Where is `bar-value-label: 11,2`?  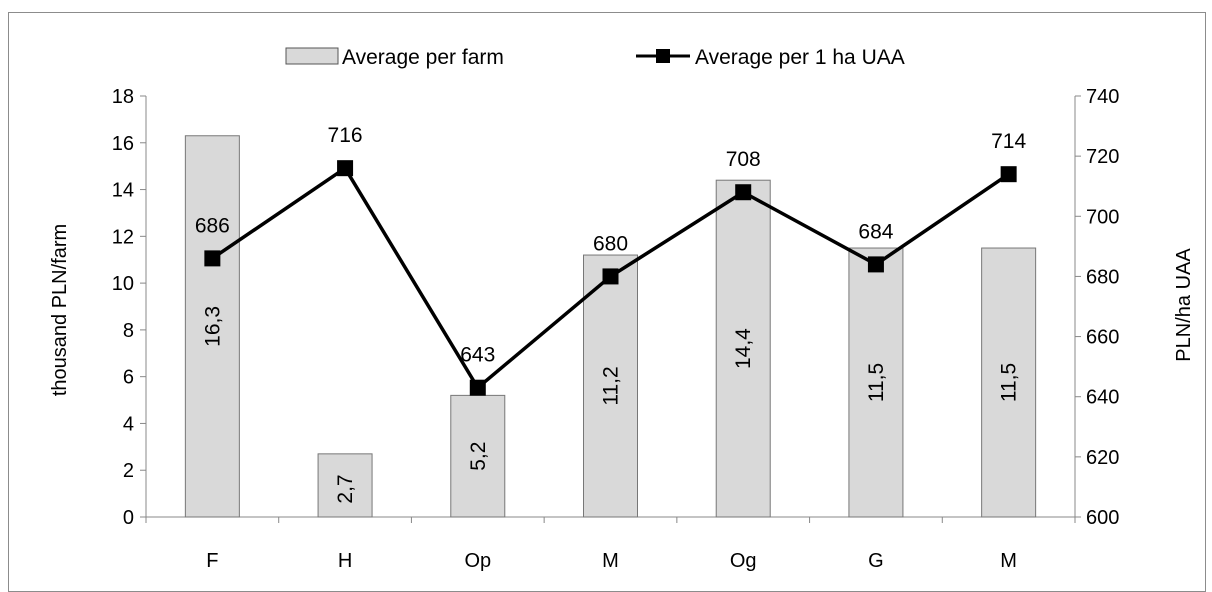
bar-value-label: 11,2 is located at coordinates (611, 385).